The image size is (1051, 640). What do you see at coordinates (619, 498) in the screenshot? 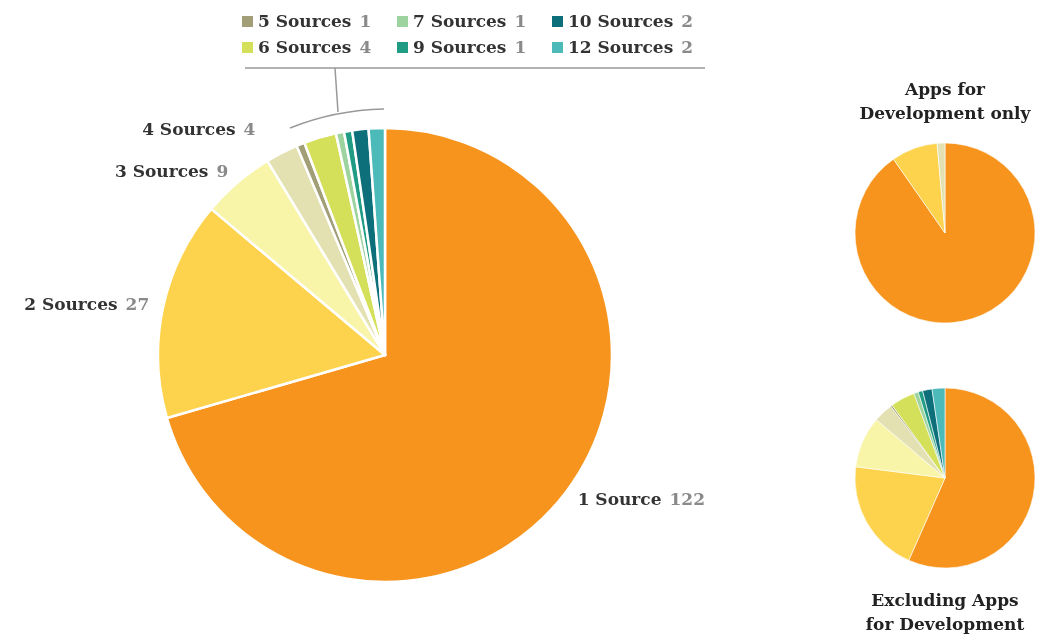
I see `slice-label: 1 Source` at bounding box center [619, 498].